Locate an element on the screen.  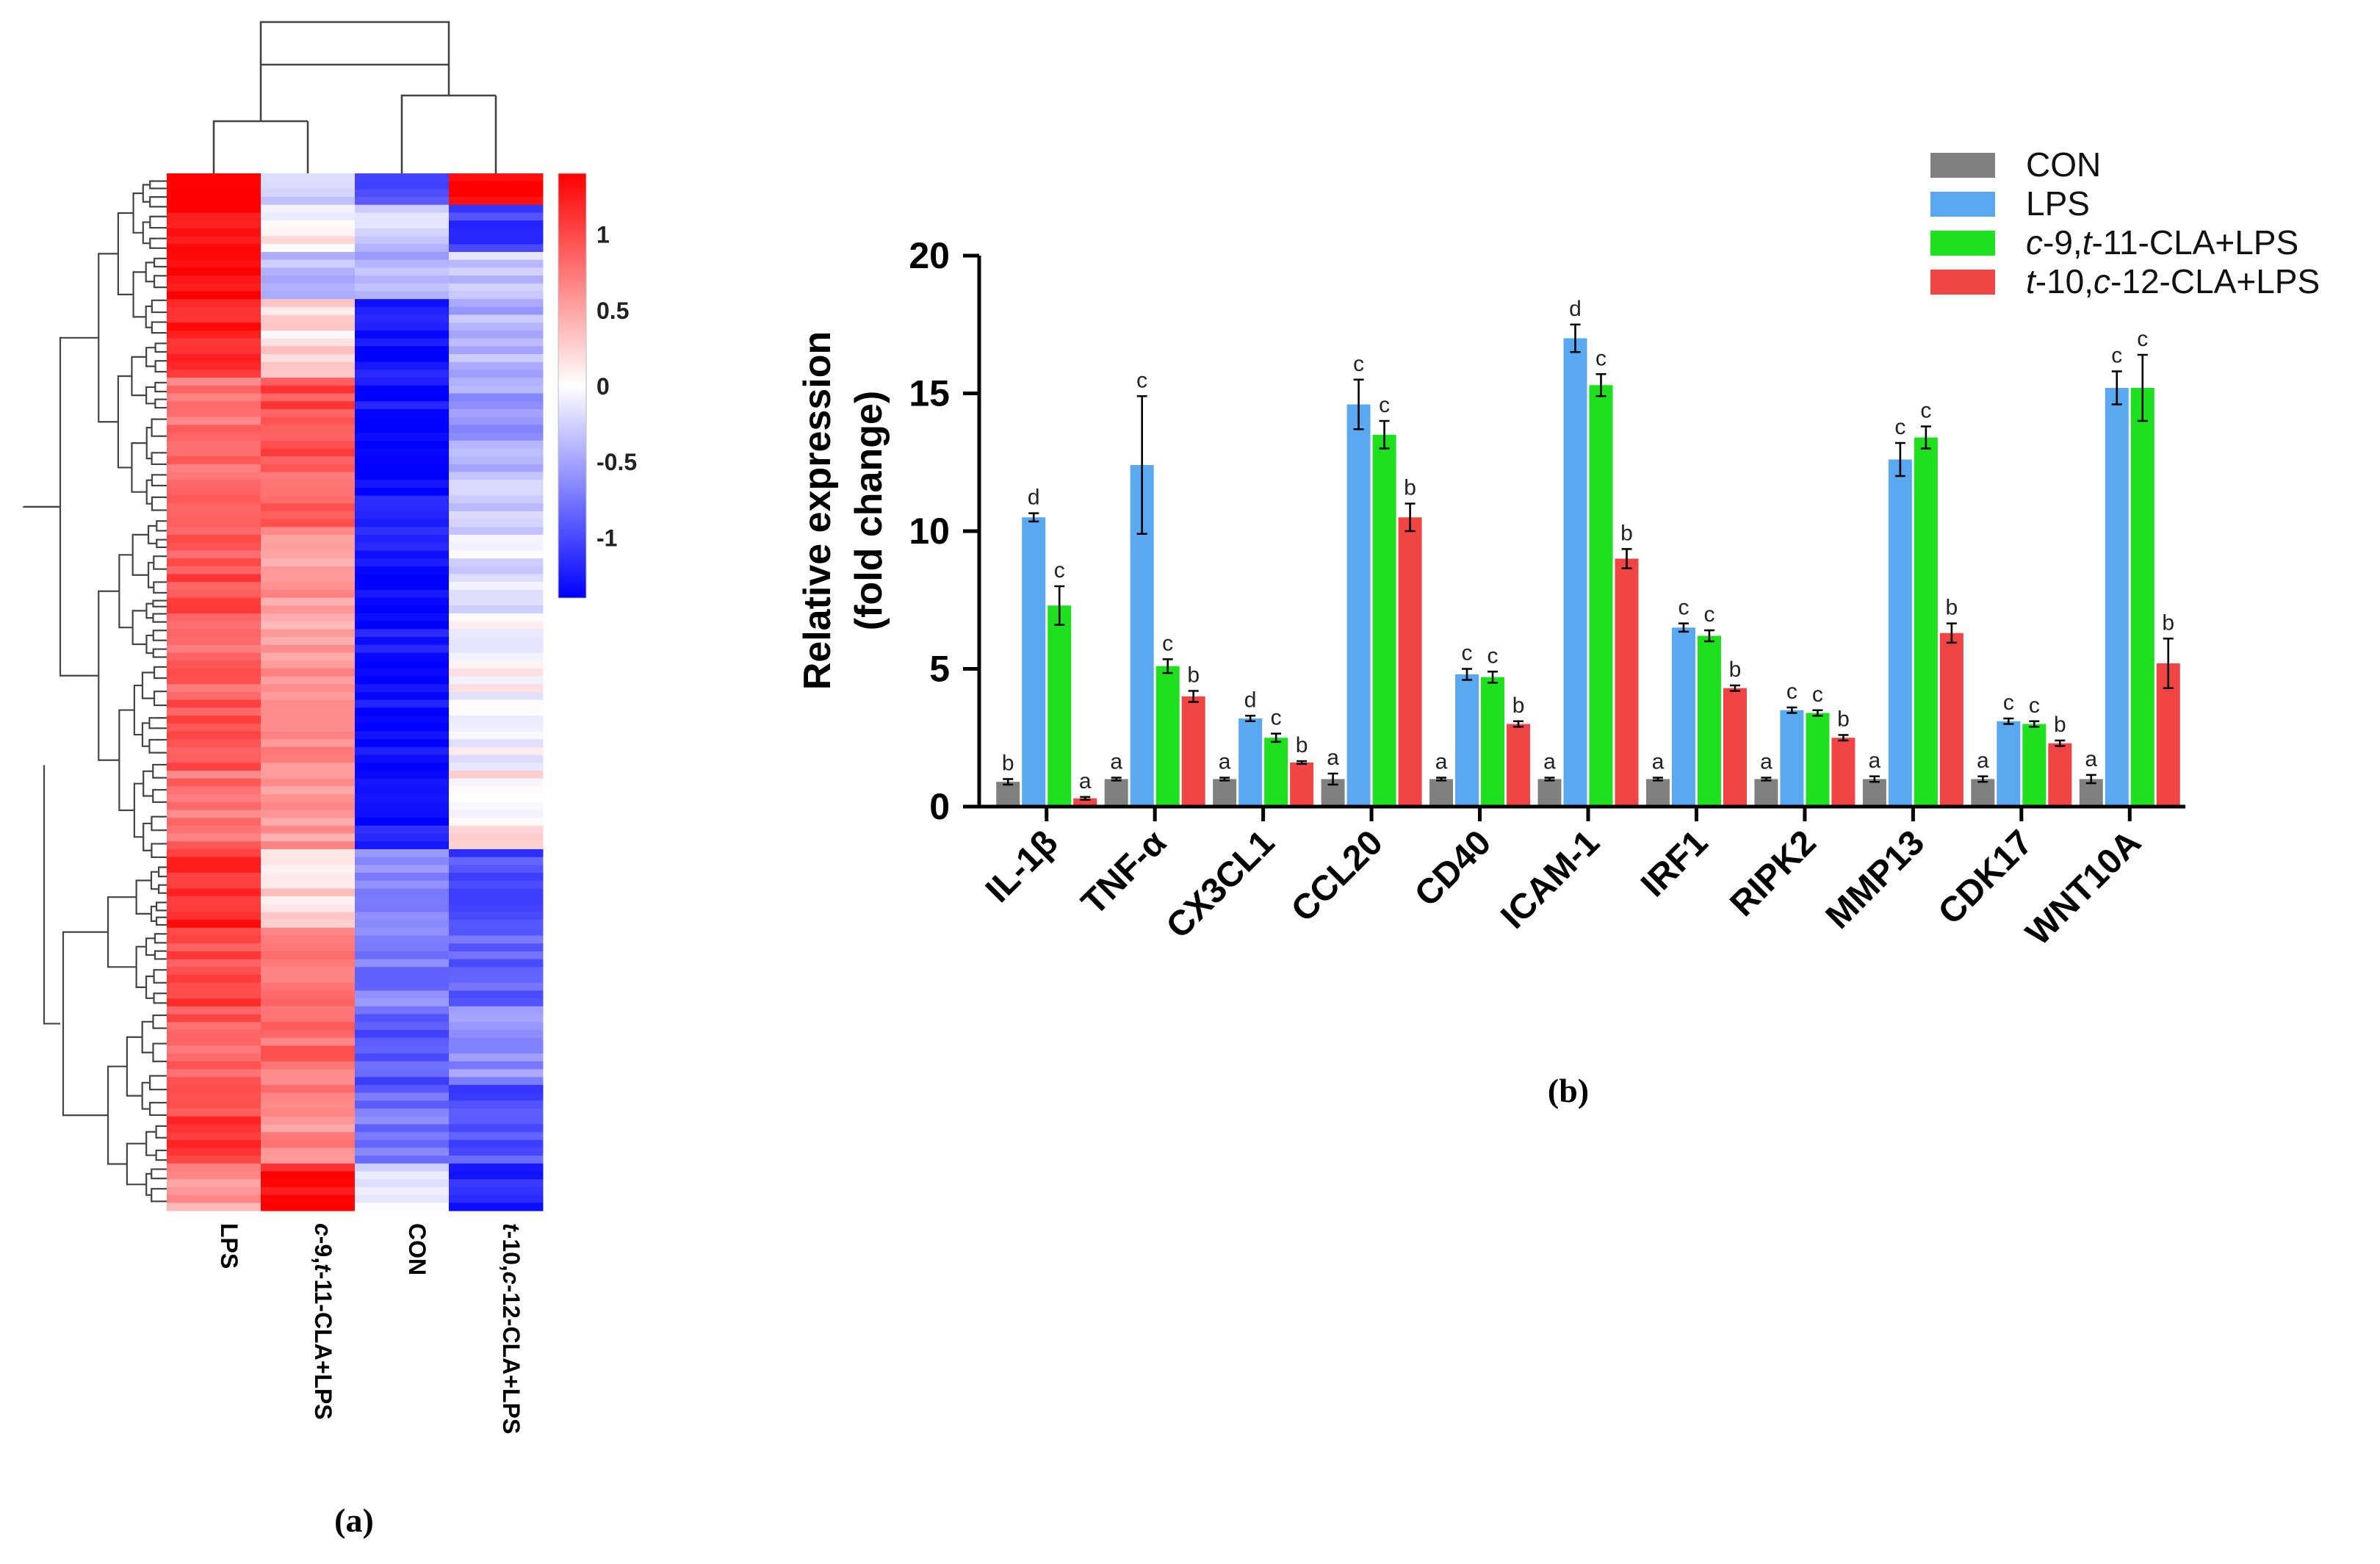
legend-label: t-10,c-12-CLA+LPS is located at coordinates (2173, 281).